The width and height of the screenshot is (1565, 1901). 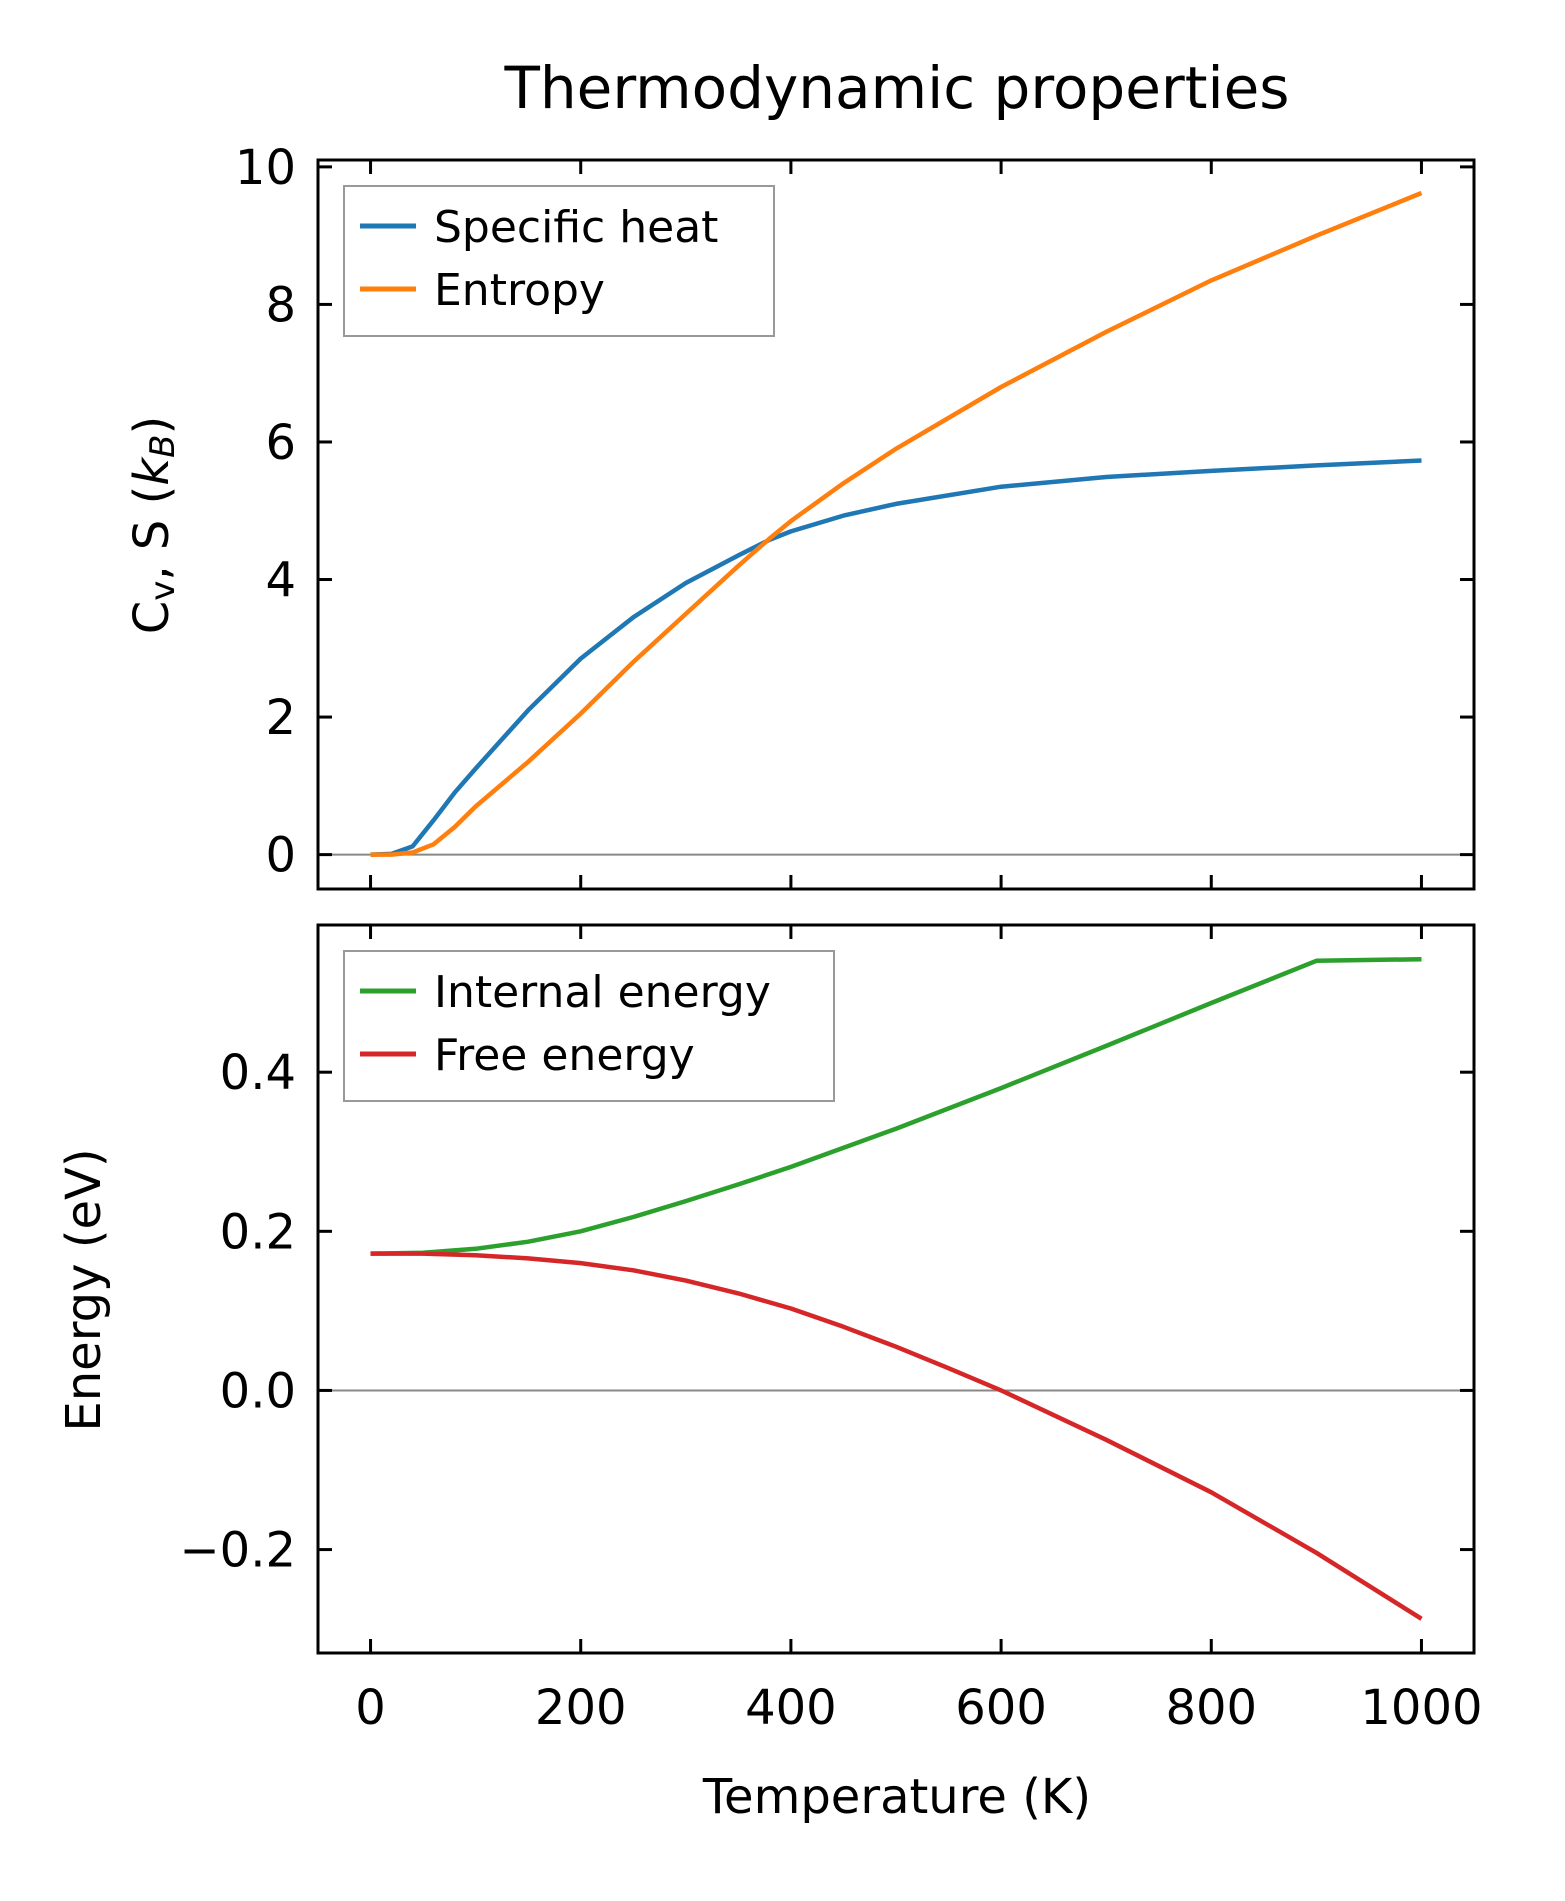 What do you see at coordinates (84, 1289) in the screenshot?
I see `bottom-y-axis-label: Energy (eV)` at bounding box center [84, 1289].